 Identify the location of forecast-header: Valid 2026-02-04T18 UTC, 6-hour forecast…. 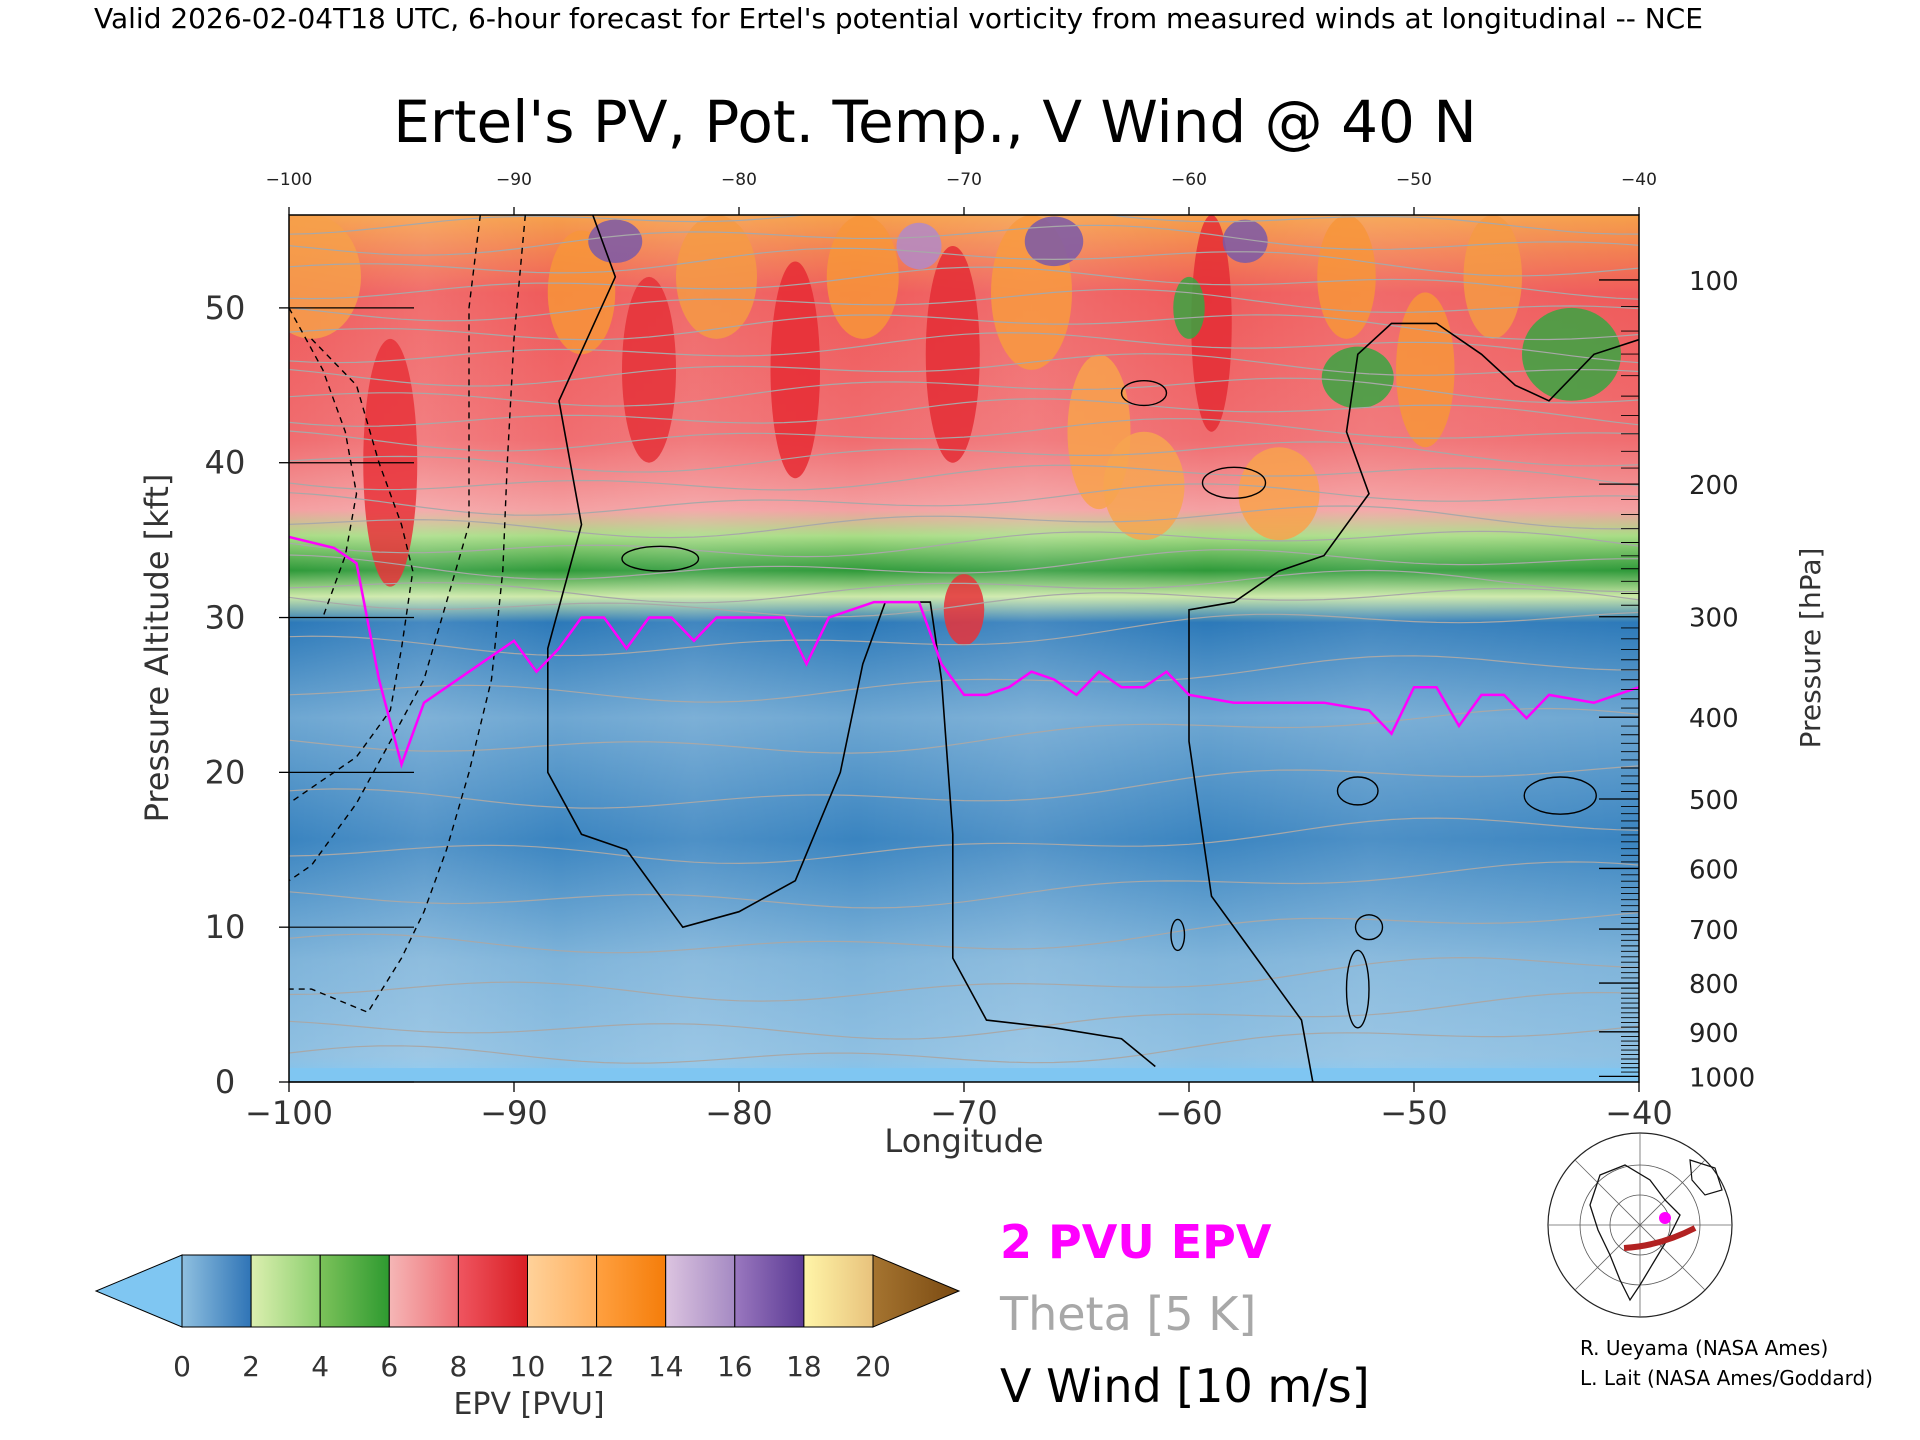
(898, 18).